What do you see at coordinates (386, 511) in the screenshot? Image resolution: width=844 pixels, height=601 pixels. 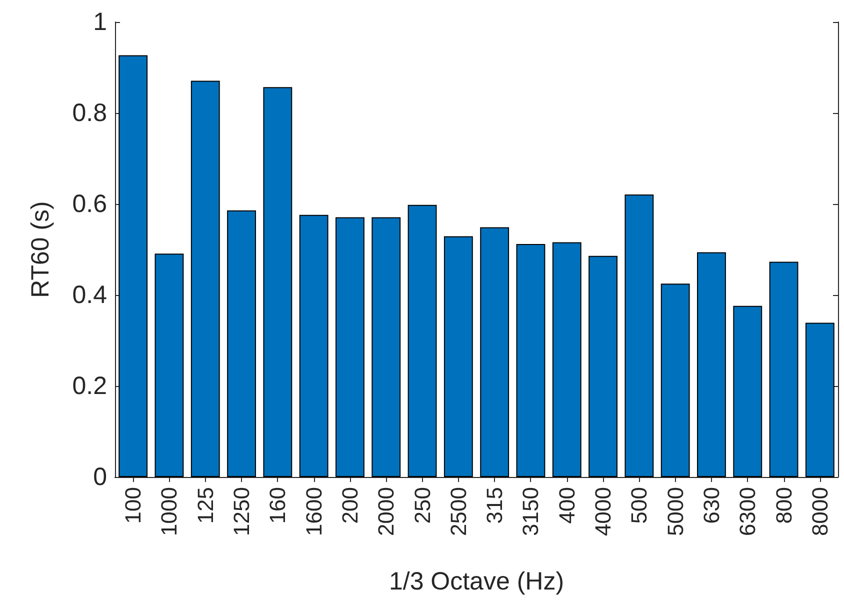 I see `x-tick-label: 2000` at bounding box center [386, 511].